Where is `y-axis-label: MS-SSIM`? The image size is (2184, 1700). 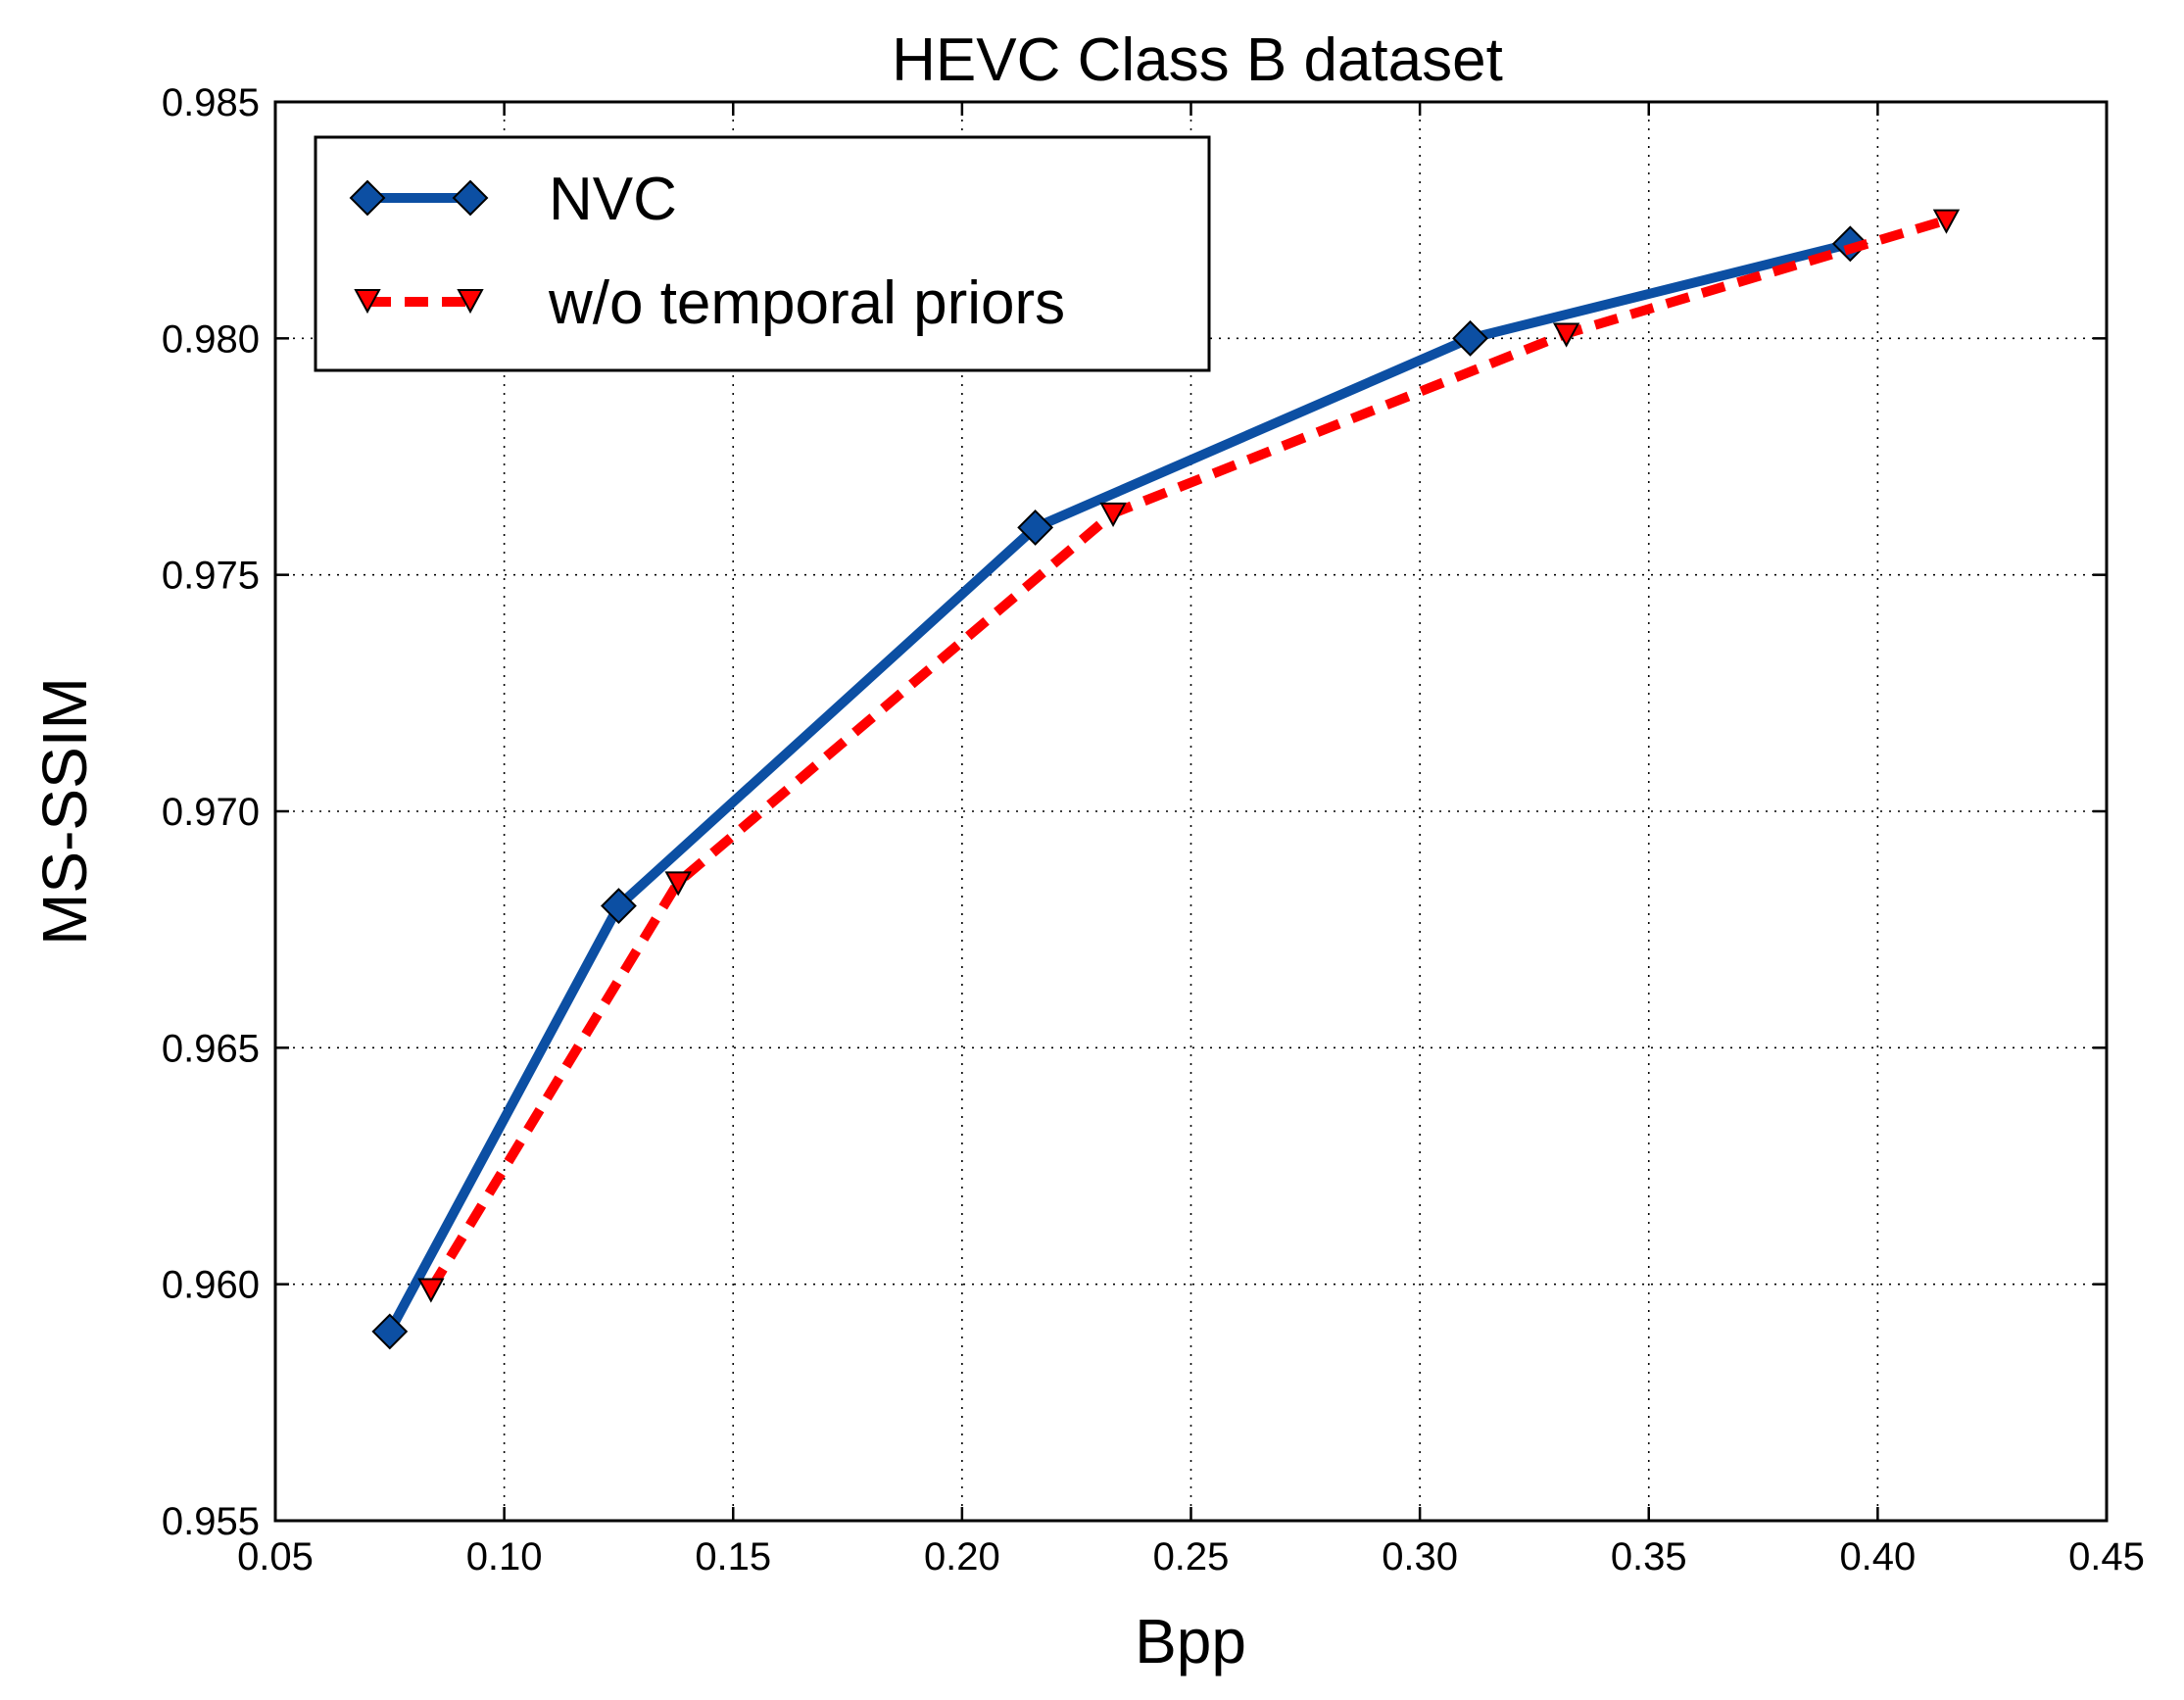
y-axis-label: MS-SSIM is located at coordinates (64, 811).